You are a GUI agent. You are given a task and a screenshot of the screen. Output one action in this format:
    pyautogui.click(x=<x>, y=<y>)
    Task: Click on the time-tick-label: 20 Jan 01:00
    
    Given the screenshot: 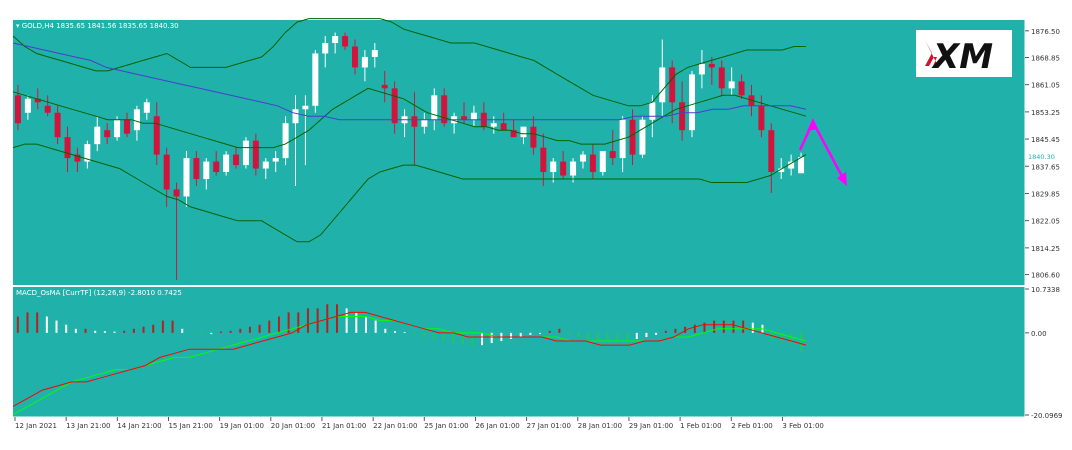 What is the action you would take?
    pyautogui.click(x=293, y=426)
    